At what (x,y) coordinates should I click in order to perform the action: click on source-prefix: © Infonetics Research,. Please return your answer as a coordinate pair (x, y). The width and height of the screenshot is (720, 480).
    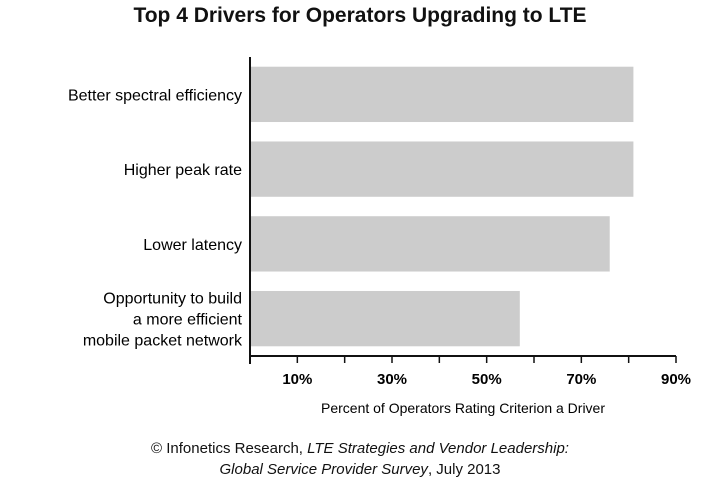
    Looking at the image, I should click on (229, 448).